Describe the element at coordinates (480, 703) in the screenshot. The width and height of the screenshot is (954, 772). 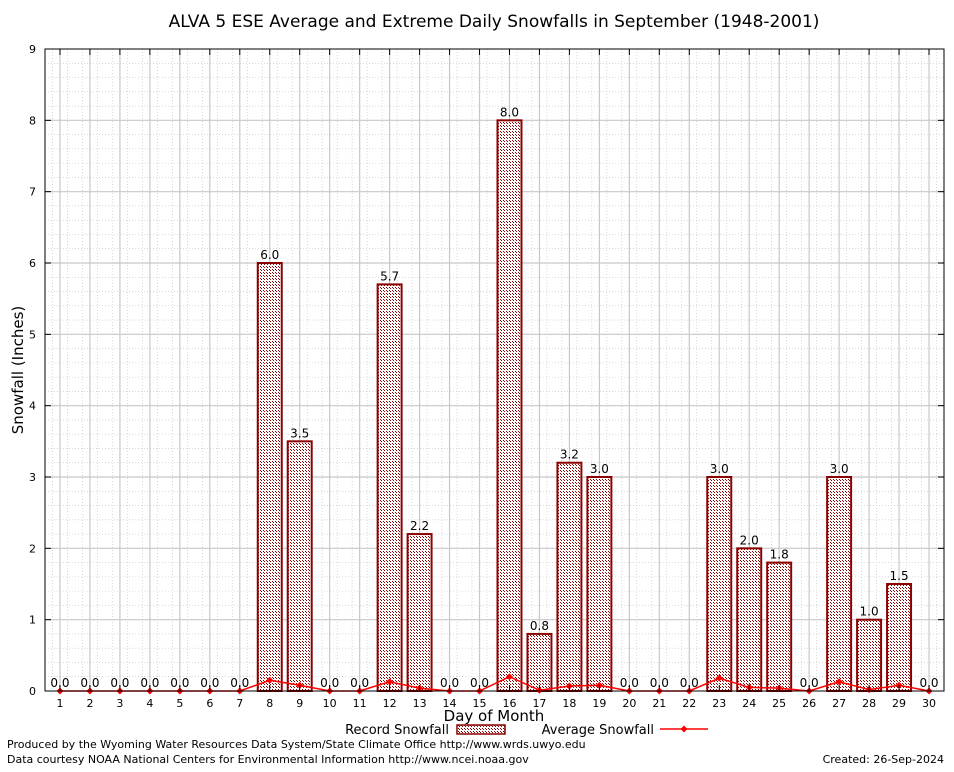
I see `x-tick-label: 15` at that location.